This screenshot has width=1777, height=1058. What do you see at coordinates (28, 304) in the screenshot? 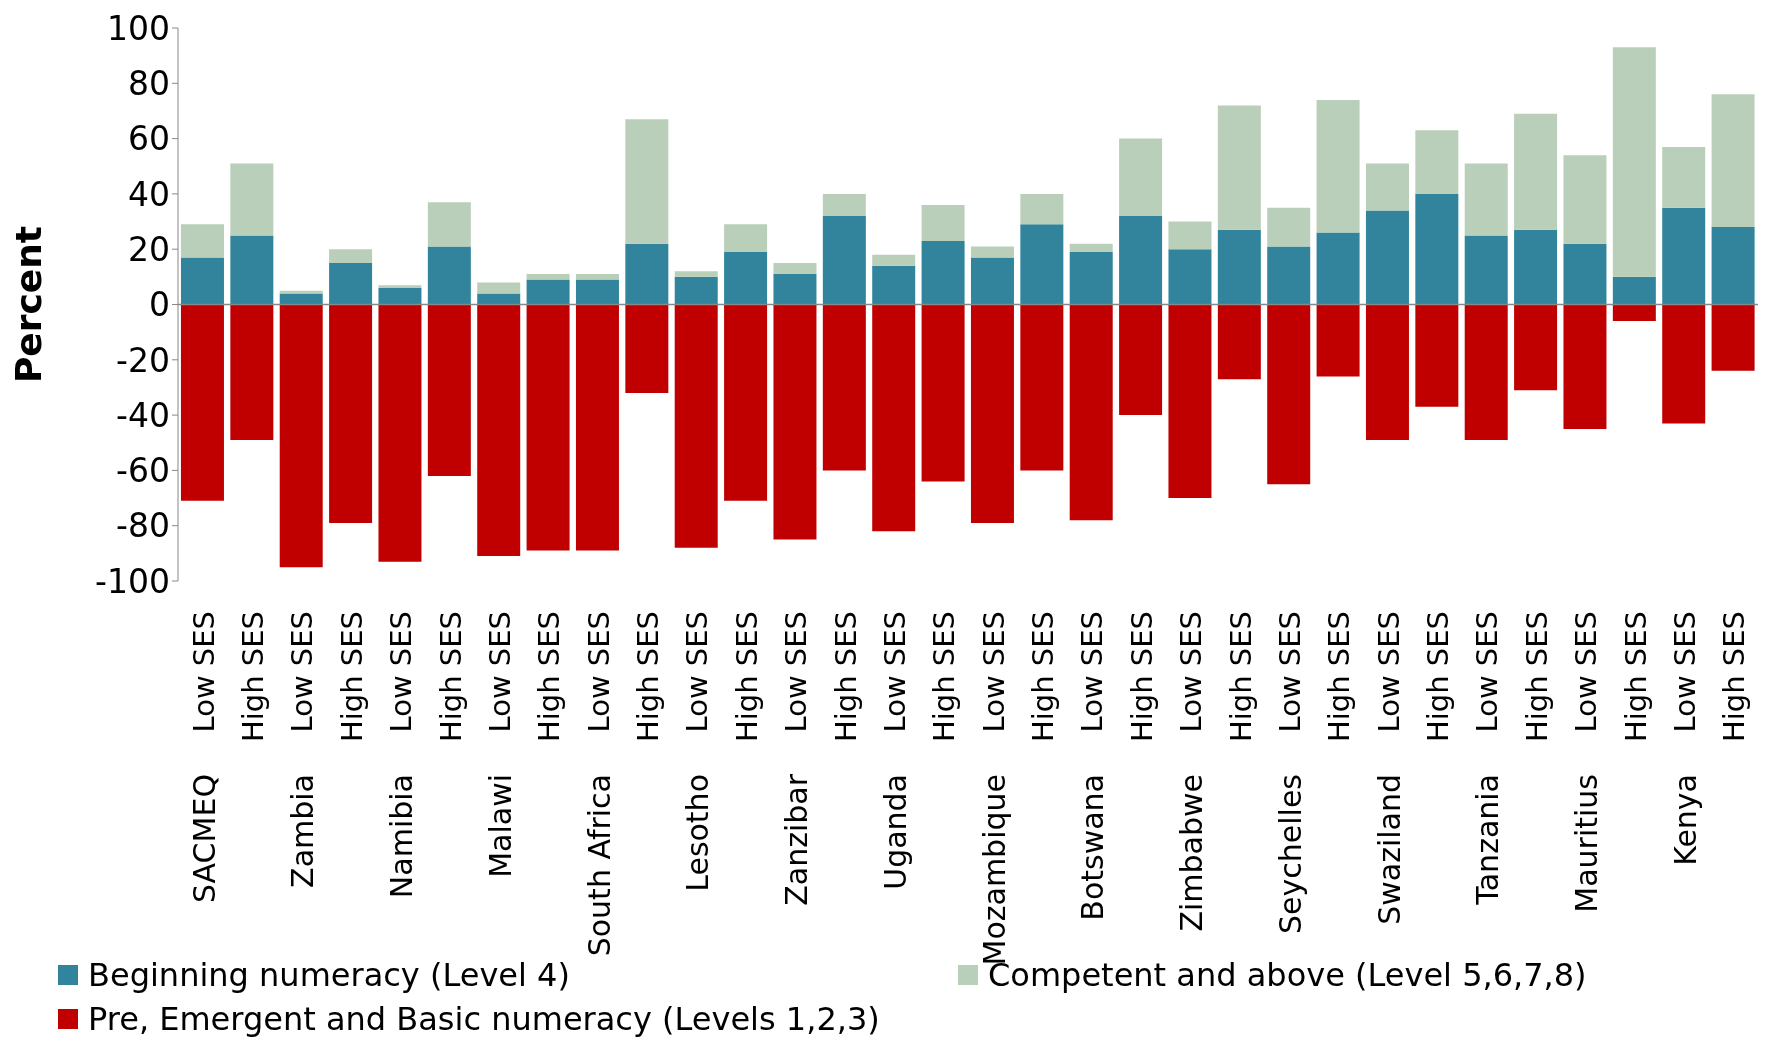
I see `y-axis-title: Percent` at bounding box center [28, 304].